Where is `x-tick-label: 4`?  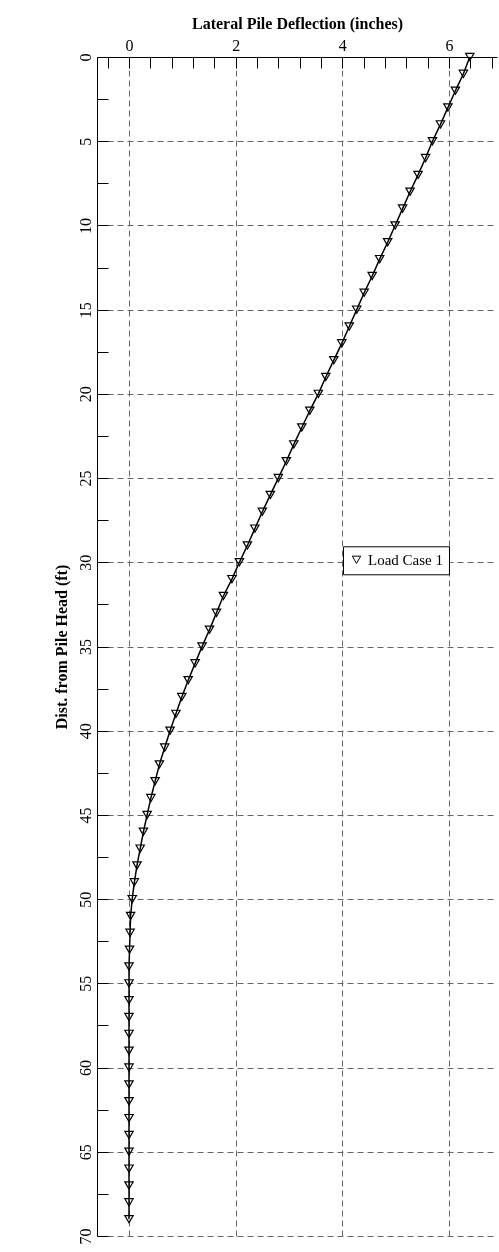 x-tick-label: 4 is located at coordinates (342, 45).